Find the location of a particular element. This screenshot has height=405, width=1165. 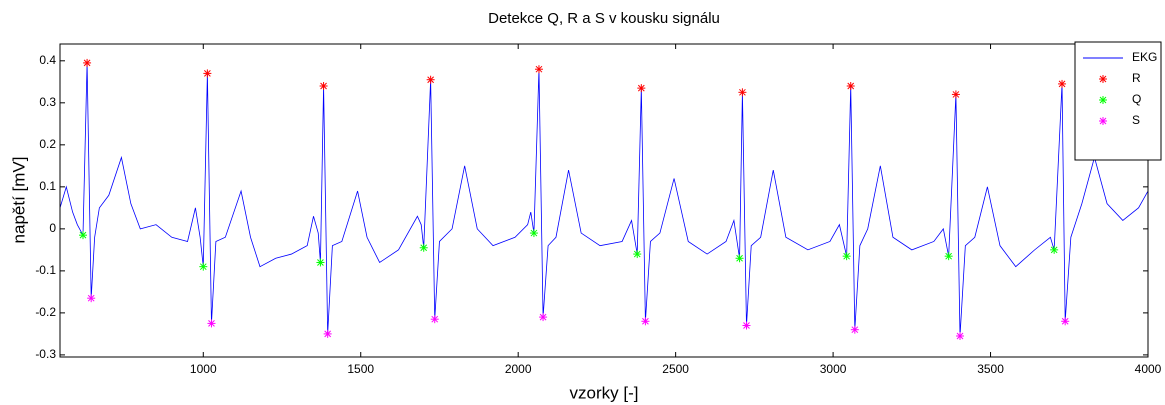

x-tick-label: 1000 is located at coordinates (203, 369).